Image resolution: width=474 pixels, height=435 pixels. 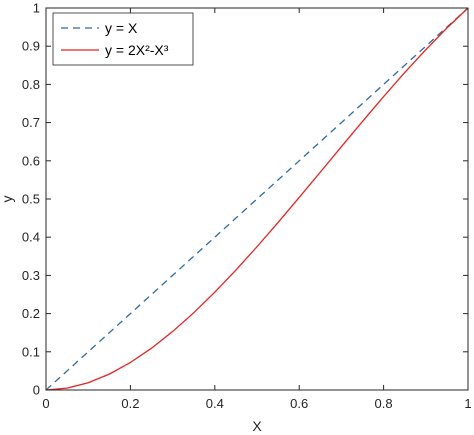 What do you see at coordinates (384, 403) in the screenshot?
I see `x-tick-label: 0.8` at bounding box center [384, 403].